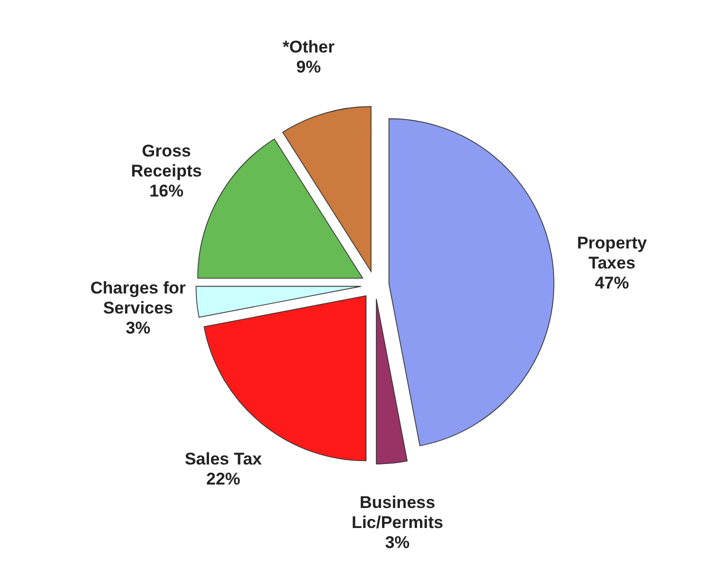 The image size is (703, 569). I want to click on slice-label: Charges for Services, so click(138, 298).